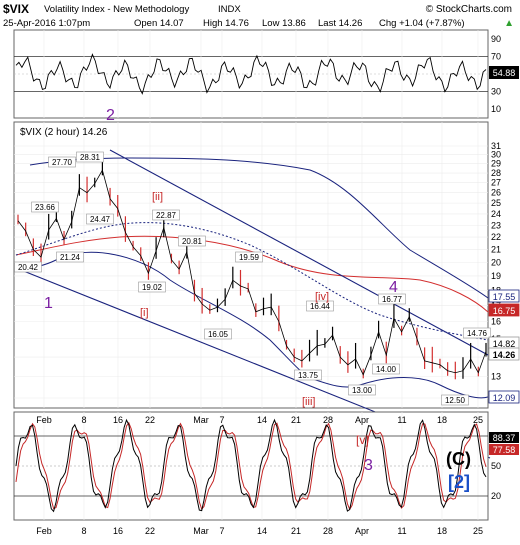 The height and width of the screenshot is (545, 520). What do you see at coordinates (459, 482) in the screenshot?
I see `wave-label-2-bracket: [2]` at bounding box center [459, 482].